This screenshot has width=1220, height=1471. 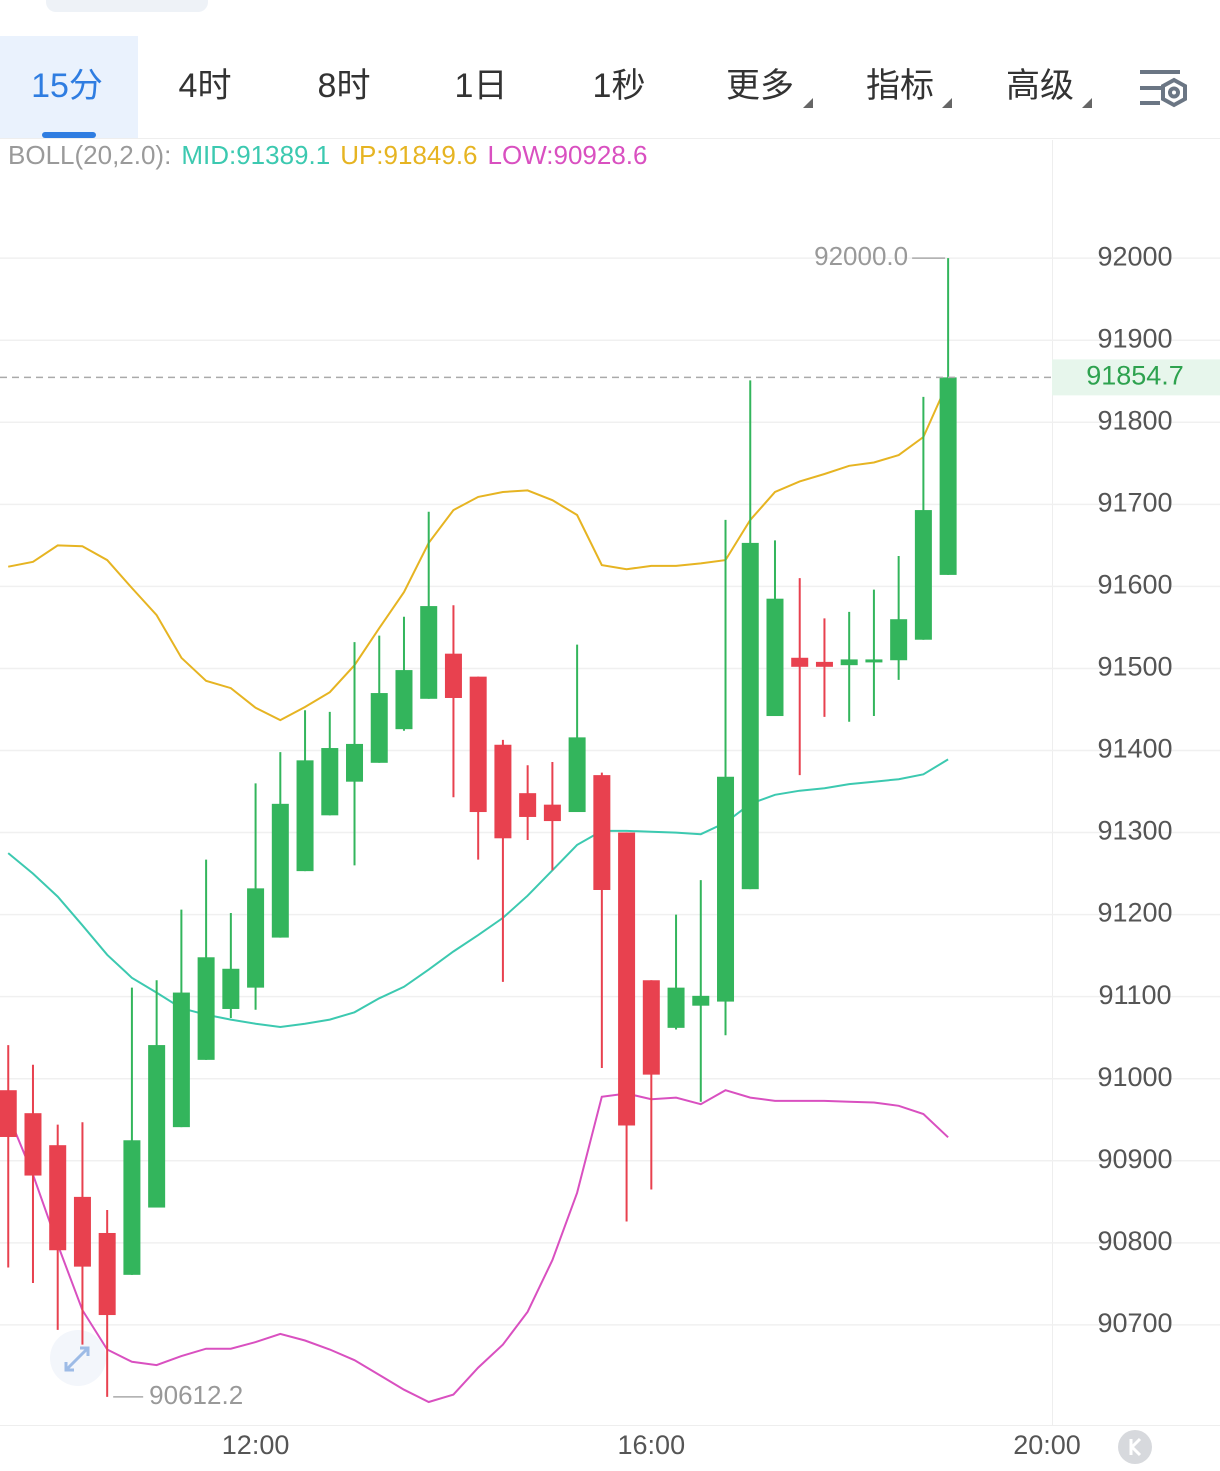 What do you see at coordinates (89, 155) in the screenshot?
I see `indicator-label: BOLL(20,2.0):` at bounding box center [89, 155].